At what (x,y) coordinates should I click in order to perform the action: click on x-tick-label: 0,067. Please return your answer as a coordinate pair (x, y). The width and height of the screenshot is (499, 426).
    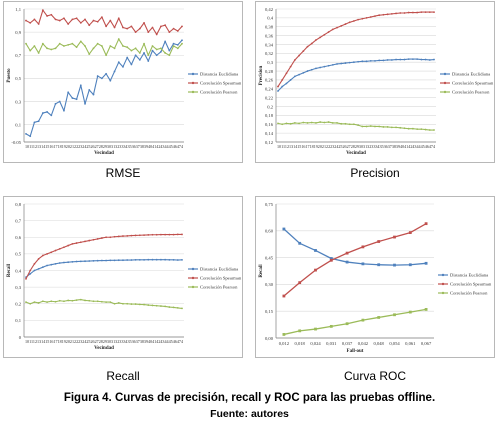
    Looking at the image, I should click on (426, 344).